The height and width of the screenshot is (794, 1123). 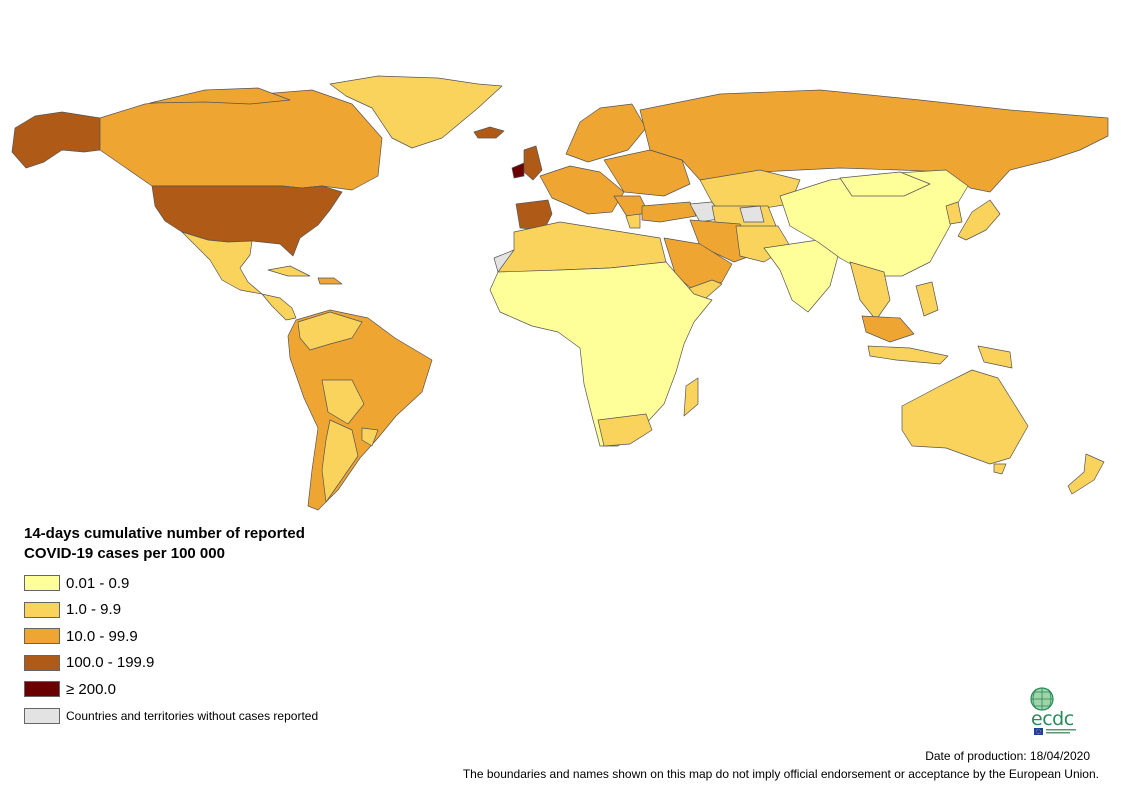 I want to click on legend-label: 1.0 - 9.9, so click(x=94, y=610).